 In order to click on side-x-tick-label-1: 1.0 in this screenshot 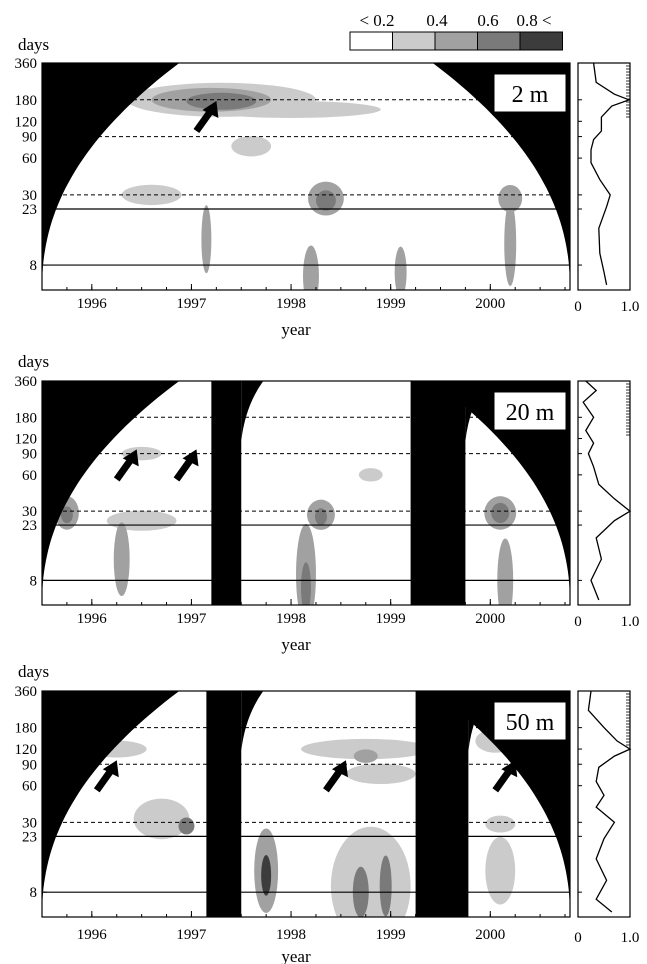, I will do `click(630, 622)`.